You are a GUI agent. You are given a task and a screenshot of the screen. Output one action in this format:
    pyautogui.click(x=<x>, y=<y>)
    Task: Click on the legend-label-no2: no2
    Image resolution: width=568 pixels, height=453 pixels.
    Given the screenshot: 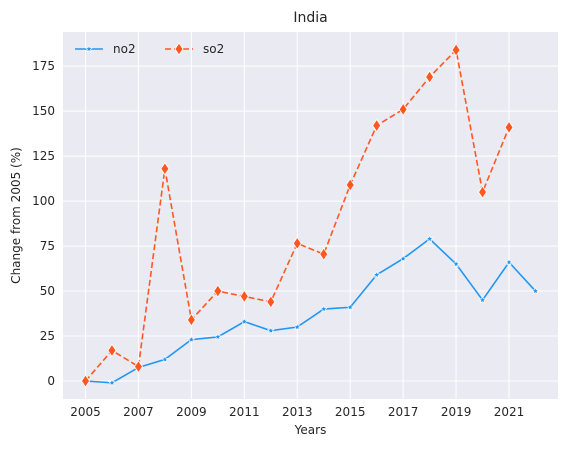 What is the action you would take?
    pyautogui.click(x=124, y=49)
    